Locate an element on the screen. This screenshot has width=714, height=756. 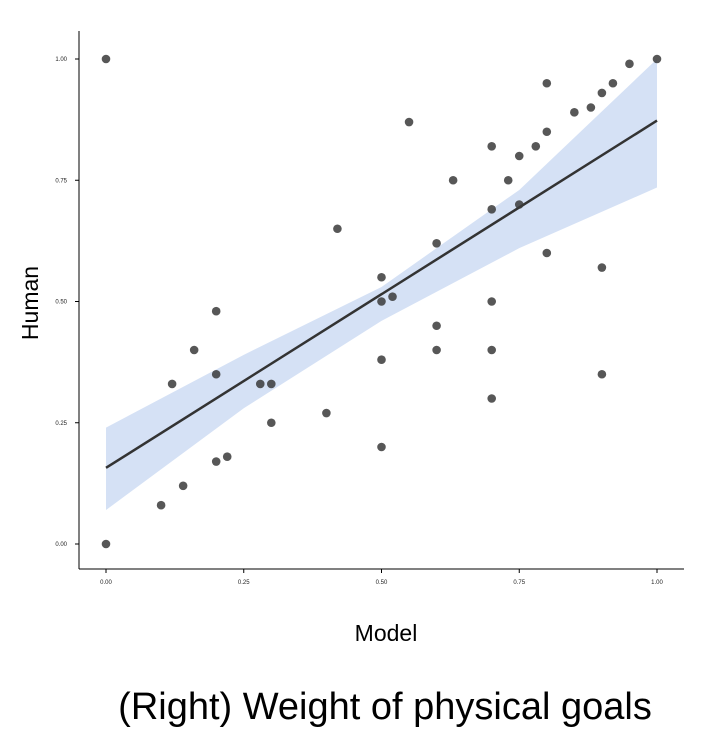
x-tick-label: 0.50 is located at coordinates (382, 583).